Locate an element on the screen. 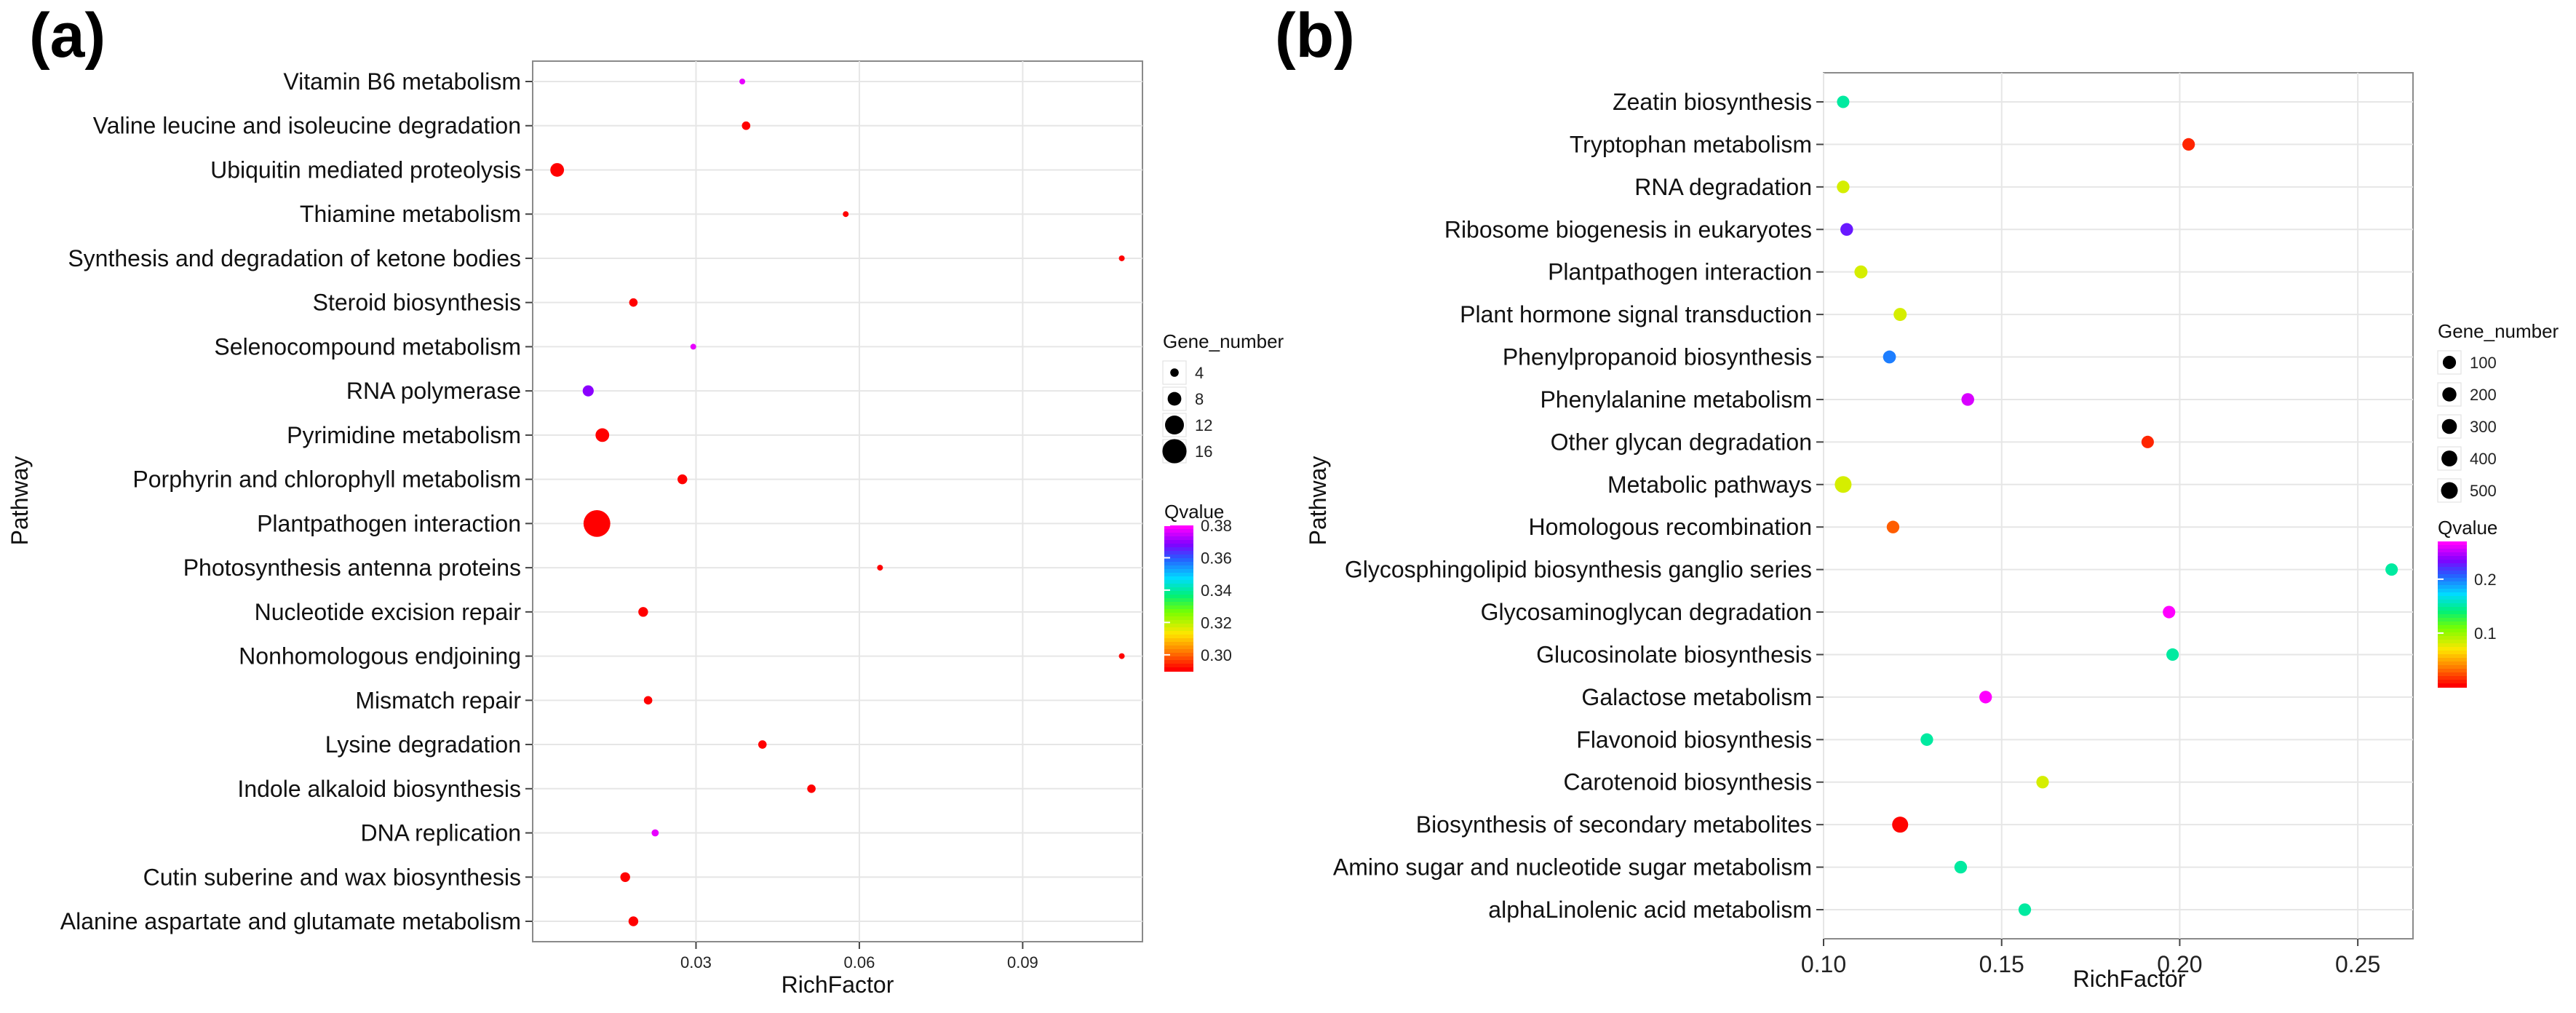 The image size is (2576, 1013). x-tick-label: 0.15 is located at coordinates (2001, 964).